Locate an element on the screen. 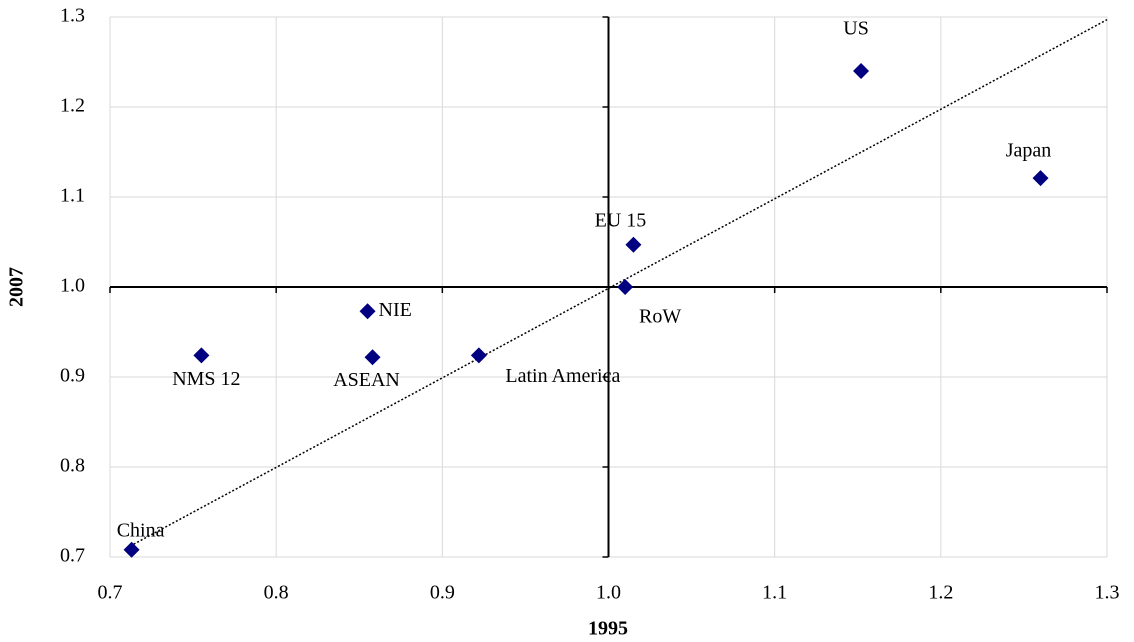  point-label: NIE is located at coordinates (395, 310).